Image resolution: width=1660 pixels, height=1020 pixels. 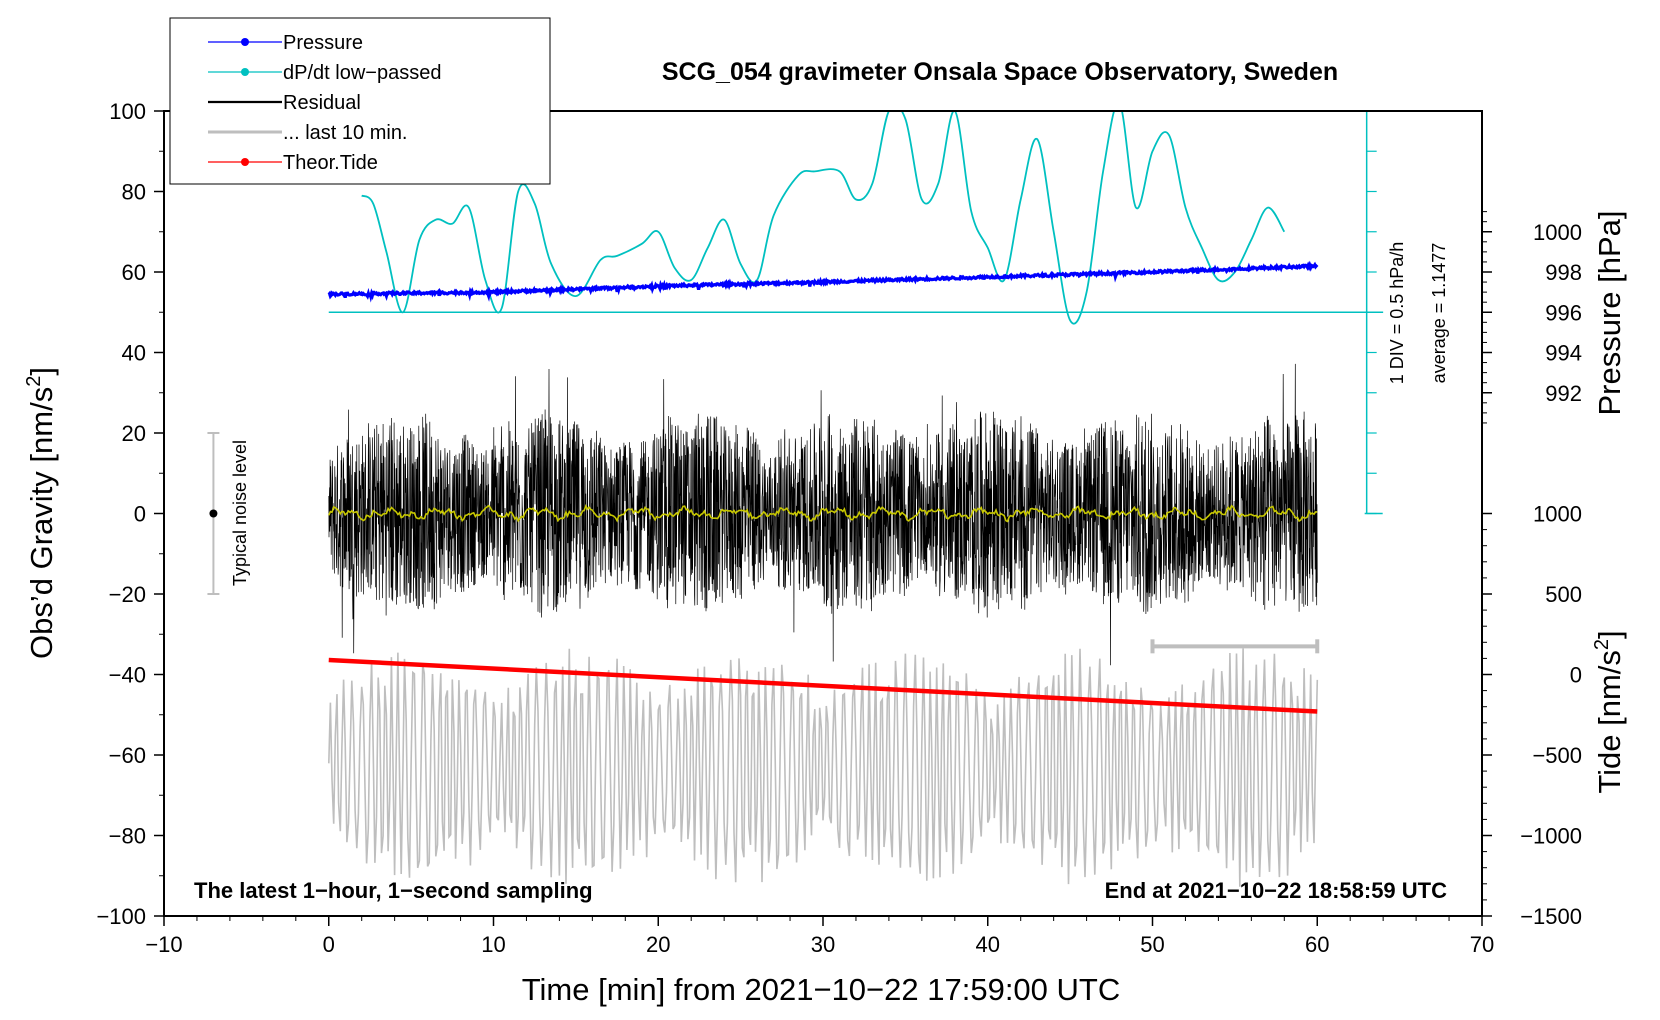 What do you see at coordinates (127, 675) in the screenshot?
I see `y-tick-label: −40` at bounding box center [127, 675].